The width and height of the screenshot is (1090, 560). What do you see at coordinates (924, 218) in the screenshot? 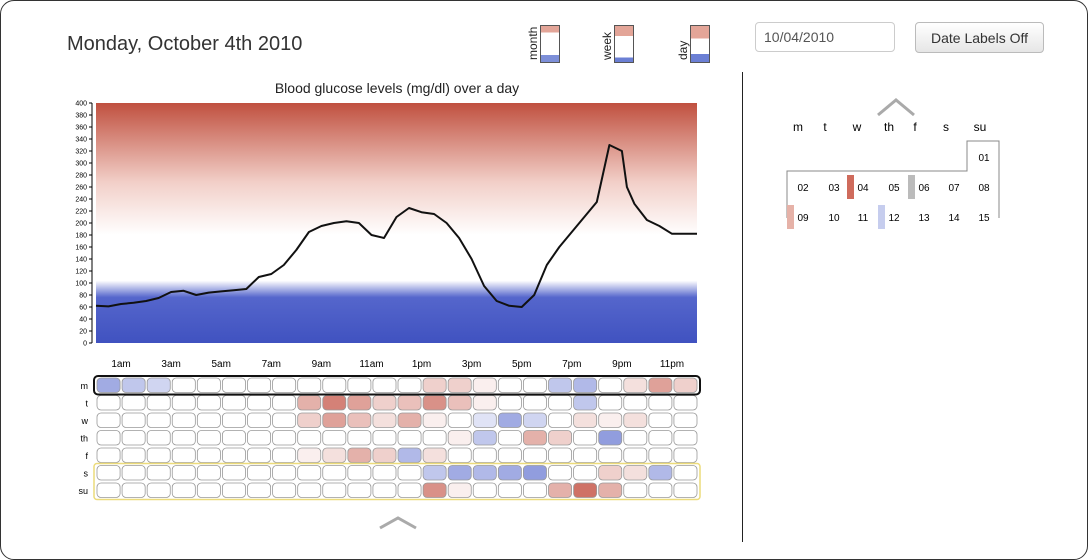
I see `calendar-day: 13` at bounding box center [924, 218].